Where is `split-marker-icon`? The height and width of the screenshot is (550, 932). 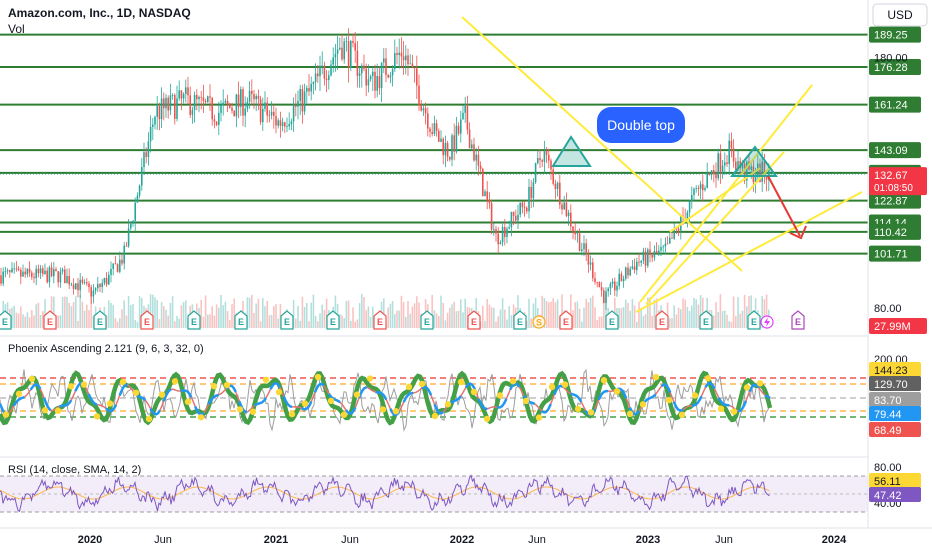
split-marker-icon is located at coordinates (767, 322).